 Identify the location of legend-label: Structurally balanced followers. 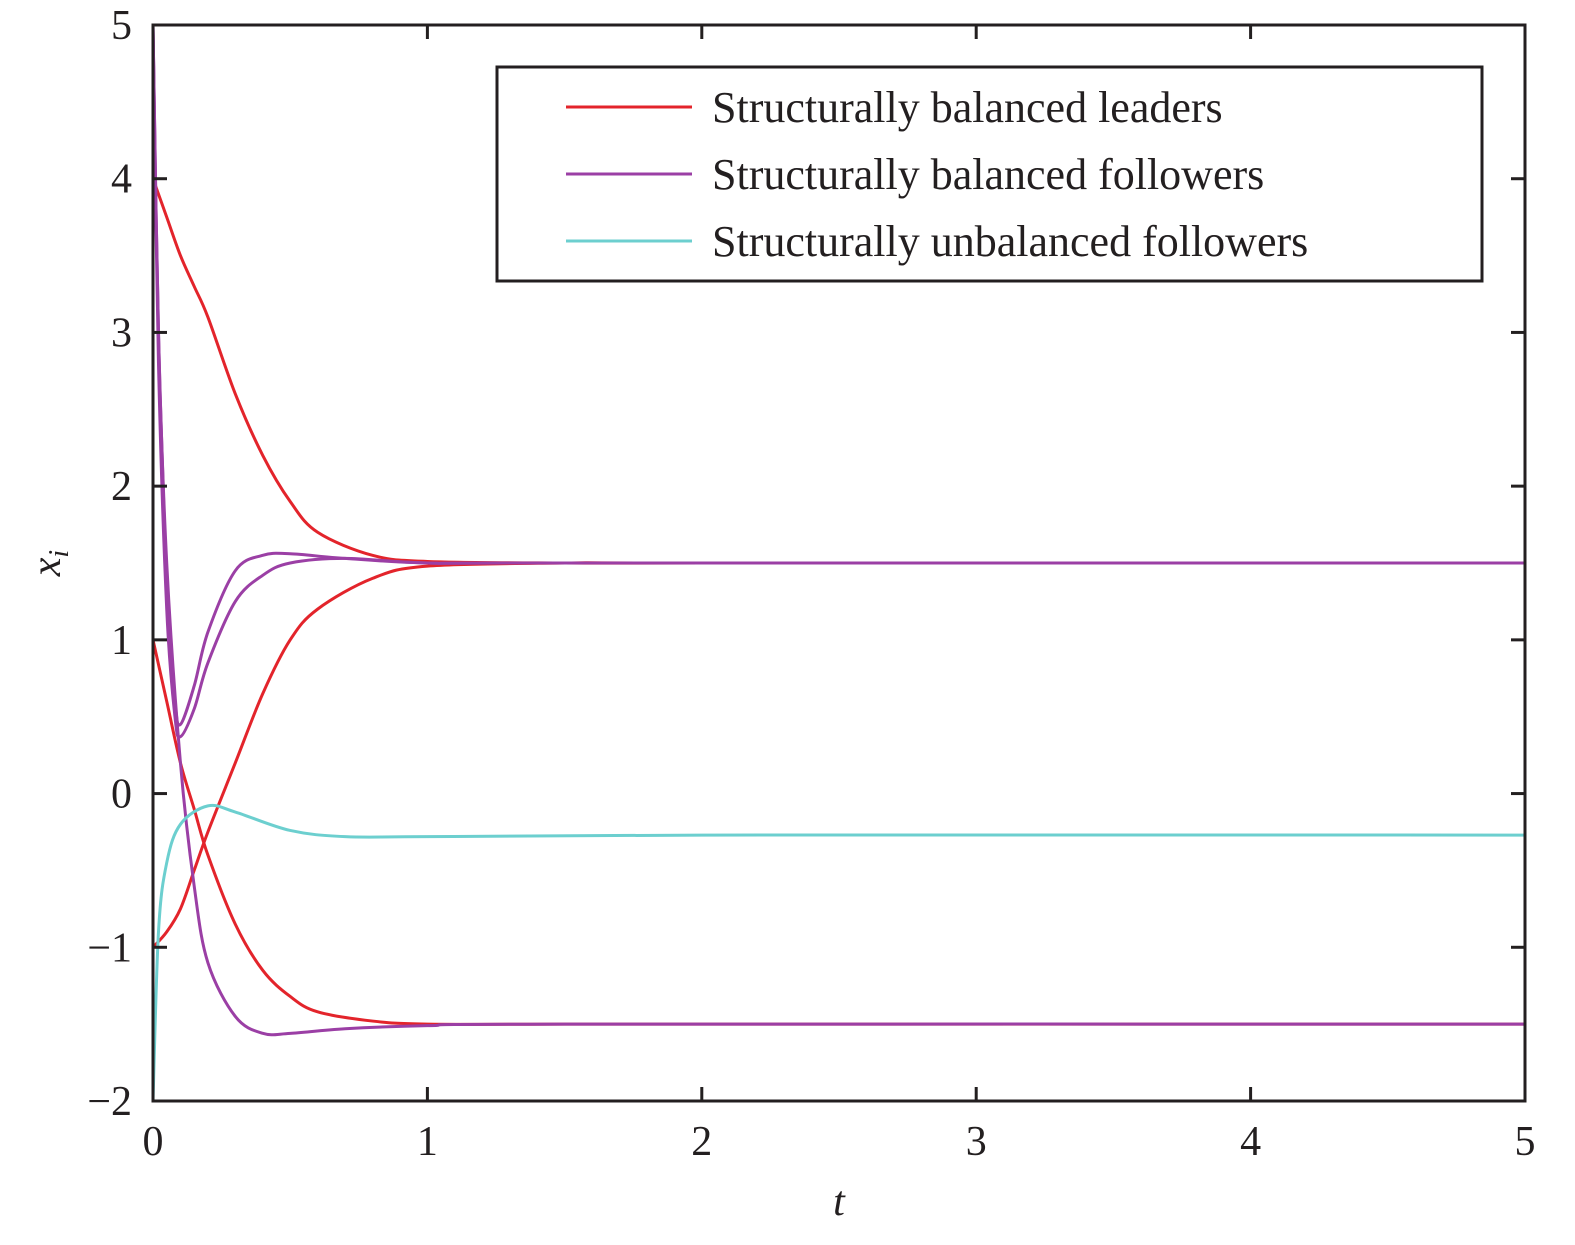
(988, 174).